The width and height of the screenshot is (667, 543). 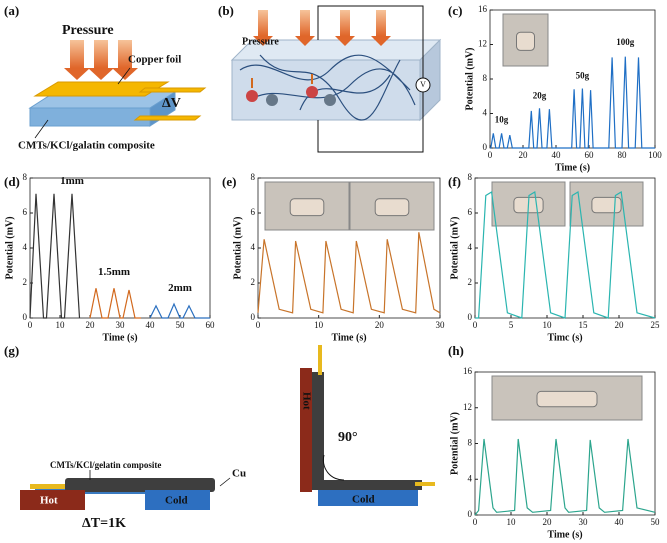 I want to click on panel-label: (g), so click(x=11, y=350).